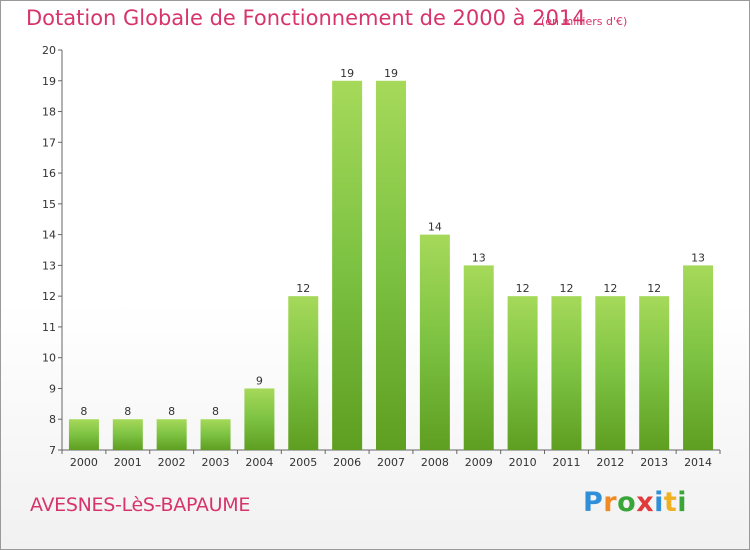 This screenshot has width=750, height=550. Describe the element at coordinates (698, 257) in the screenshot. I see `data-label-2014: 13` at that location.